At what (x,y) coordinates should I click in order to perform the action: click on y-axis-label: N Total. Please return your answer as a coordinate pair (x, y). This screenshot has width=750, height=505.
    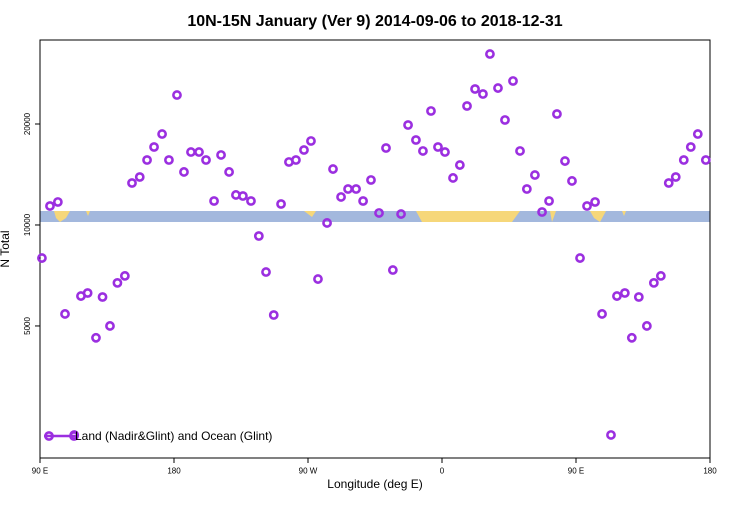
    Looking at the image, I should click on (6, 248).